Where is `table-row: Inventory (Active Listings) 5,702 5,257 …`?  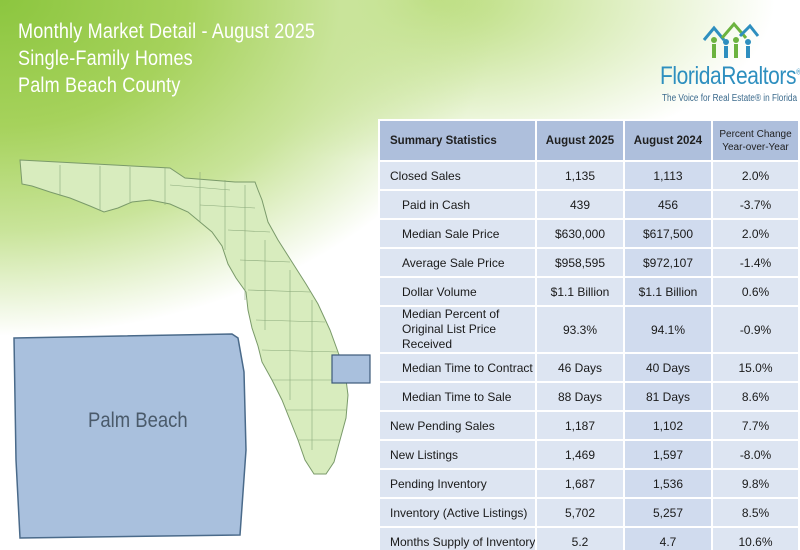 table-row: Inventory (Active Listings) 5,702 5,257 … is located at coordinates (589, 512).